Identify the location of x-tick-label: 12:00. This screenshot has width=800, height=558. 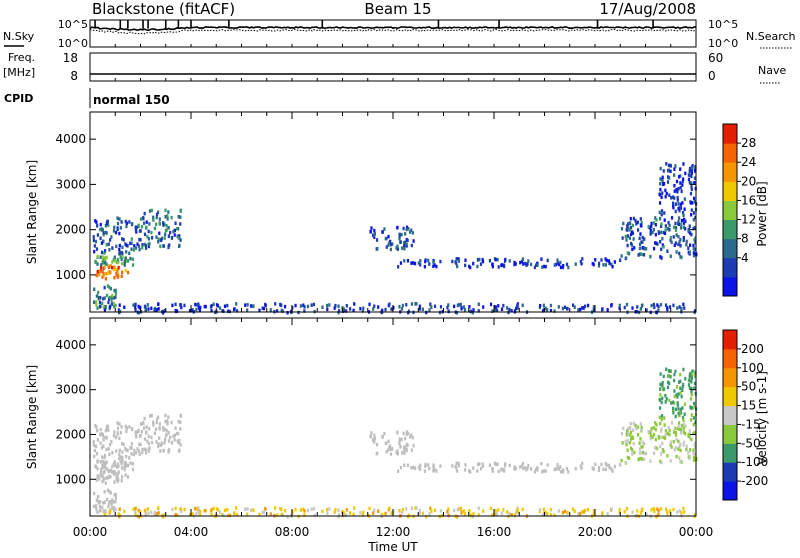
(393, 532).